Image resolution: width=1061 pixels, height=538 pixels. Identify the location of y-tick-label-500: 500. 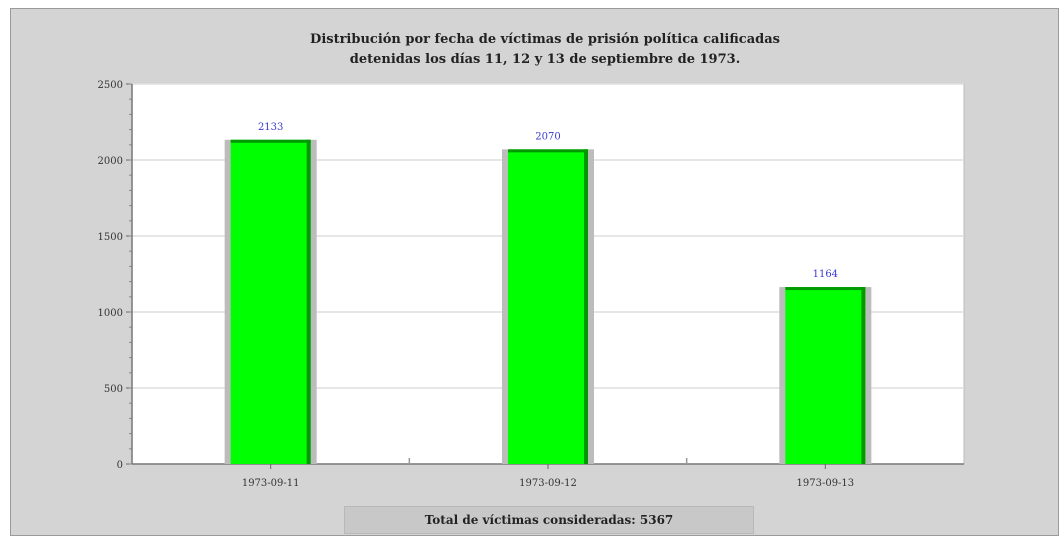
(113, 389).